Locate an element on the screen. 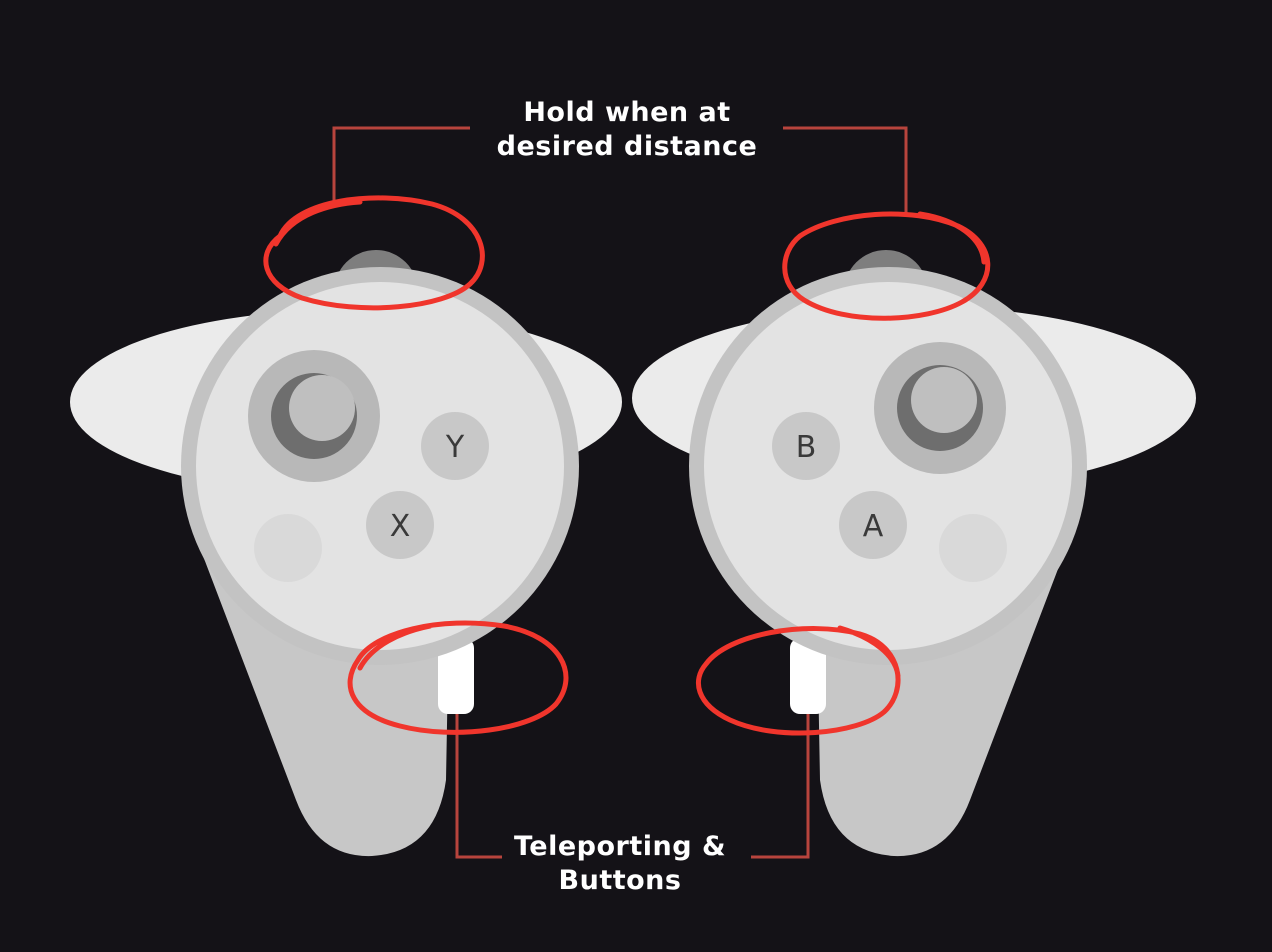  highlight-right-trigger is located at coordinates (798, 680).